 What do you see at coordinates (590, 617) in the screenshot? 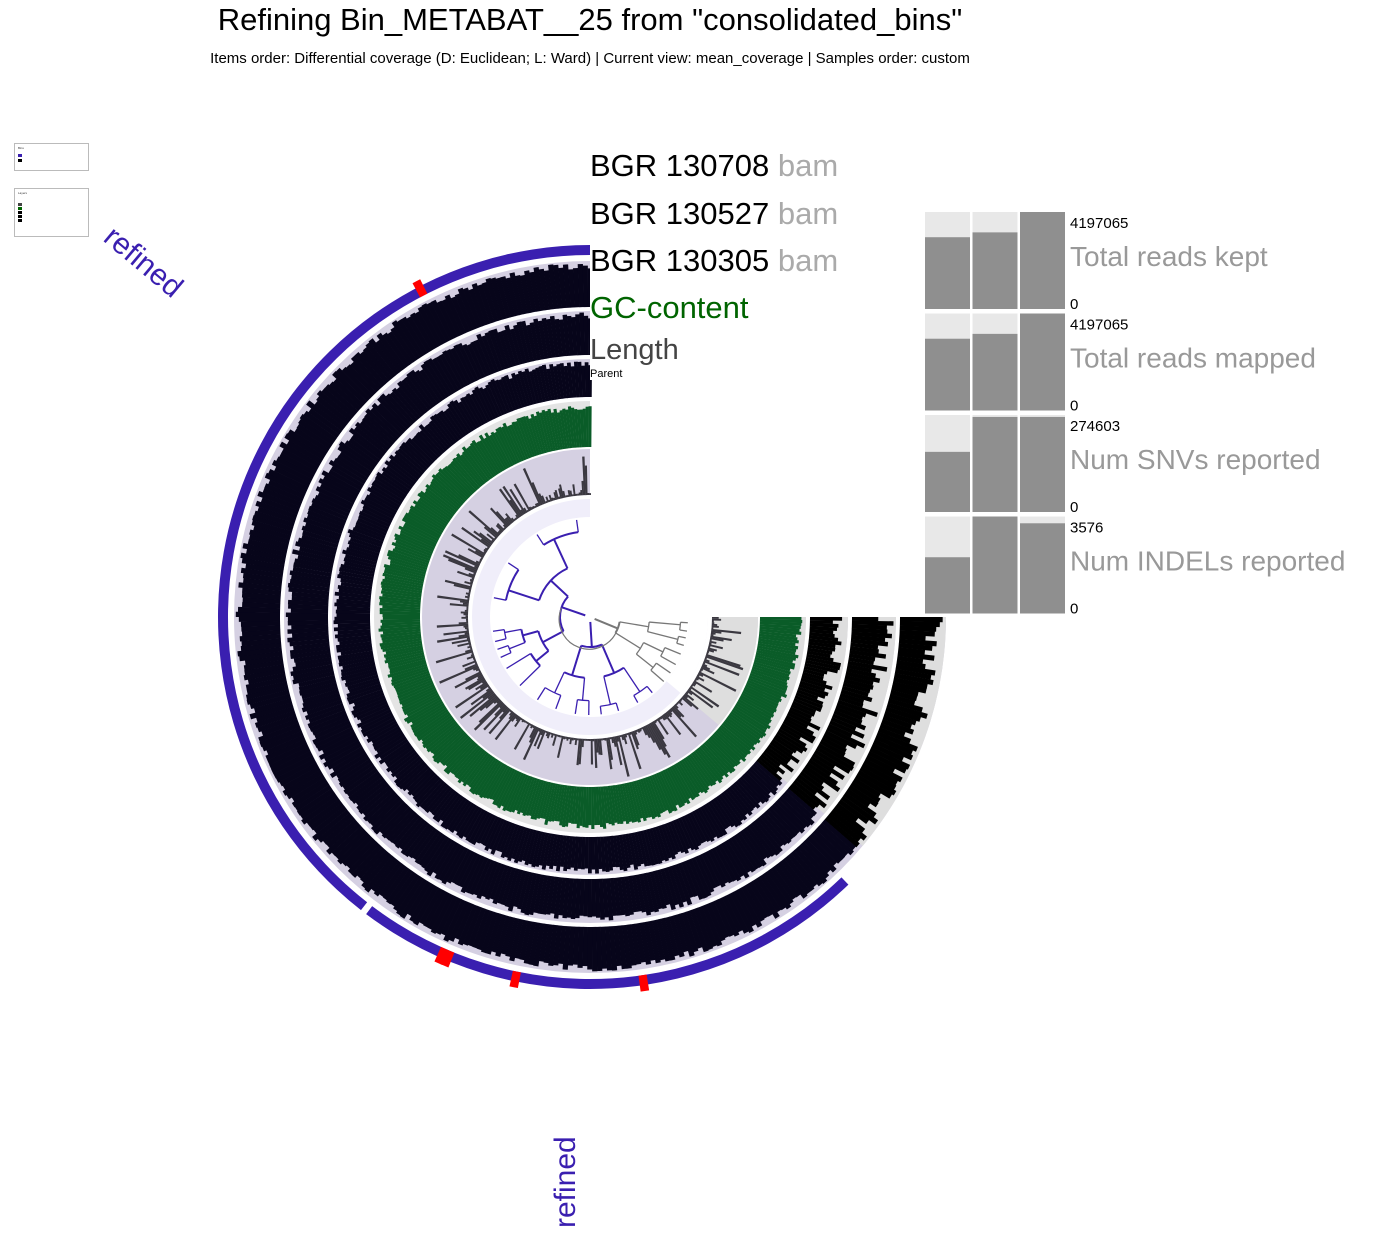
I see `dendrogram` at bounding box center [590, 617].